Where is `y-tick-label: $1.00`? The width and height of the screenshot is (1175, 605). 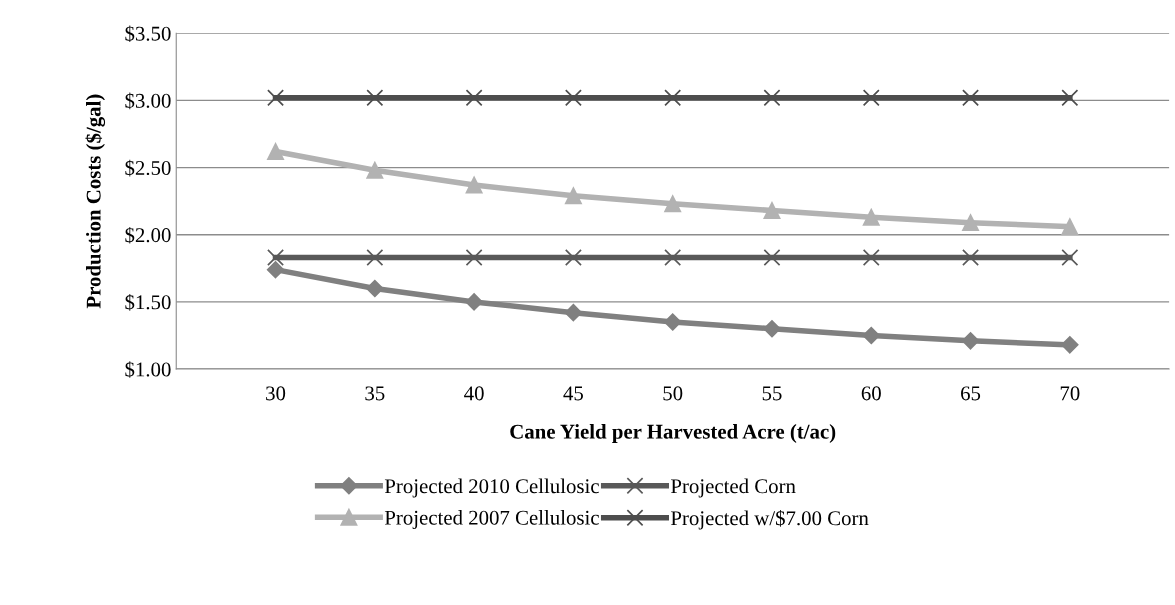
y-tick-label: $1.00 is located at coordinates (148, 369).